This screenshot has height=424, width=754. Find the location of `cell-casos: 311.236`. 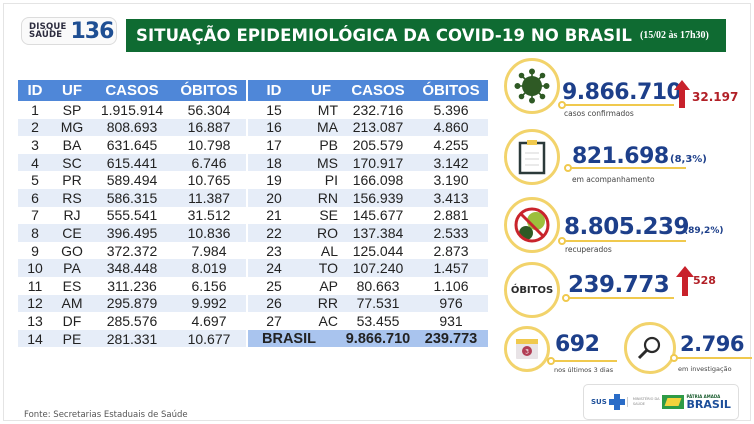

cell-casos: 311.236 is located at coordinates (132, 285).